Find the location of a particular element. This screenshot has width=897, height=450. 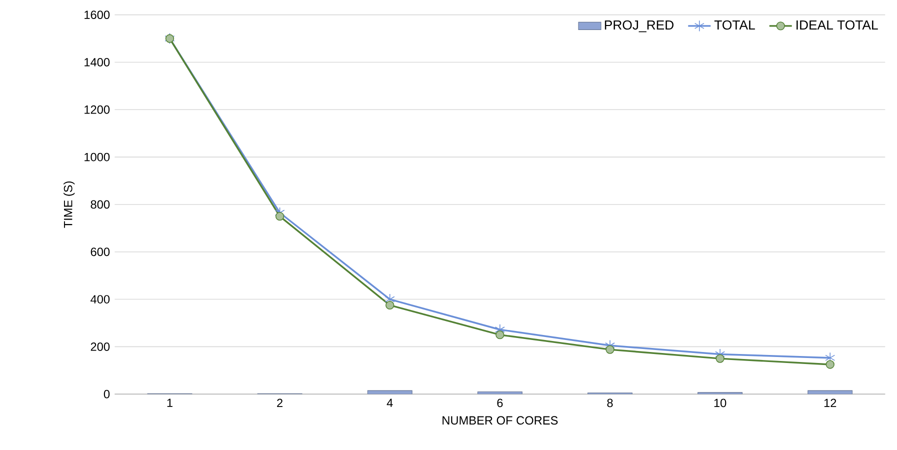

y-axis-title: TIME (S) is located at coordinates (69, 204).